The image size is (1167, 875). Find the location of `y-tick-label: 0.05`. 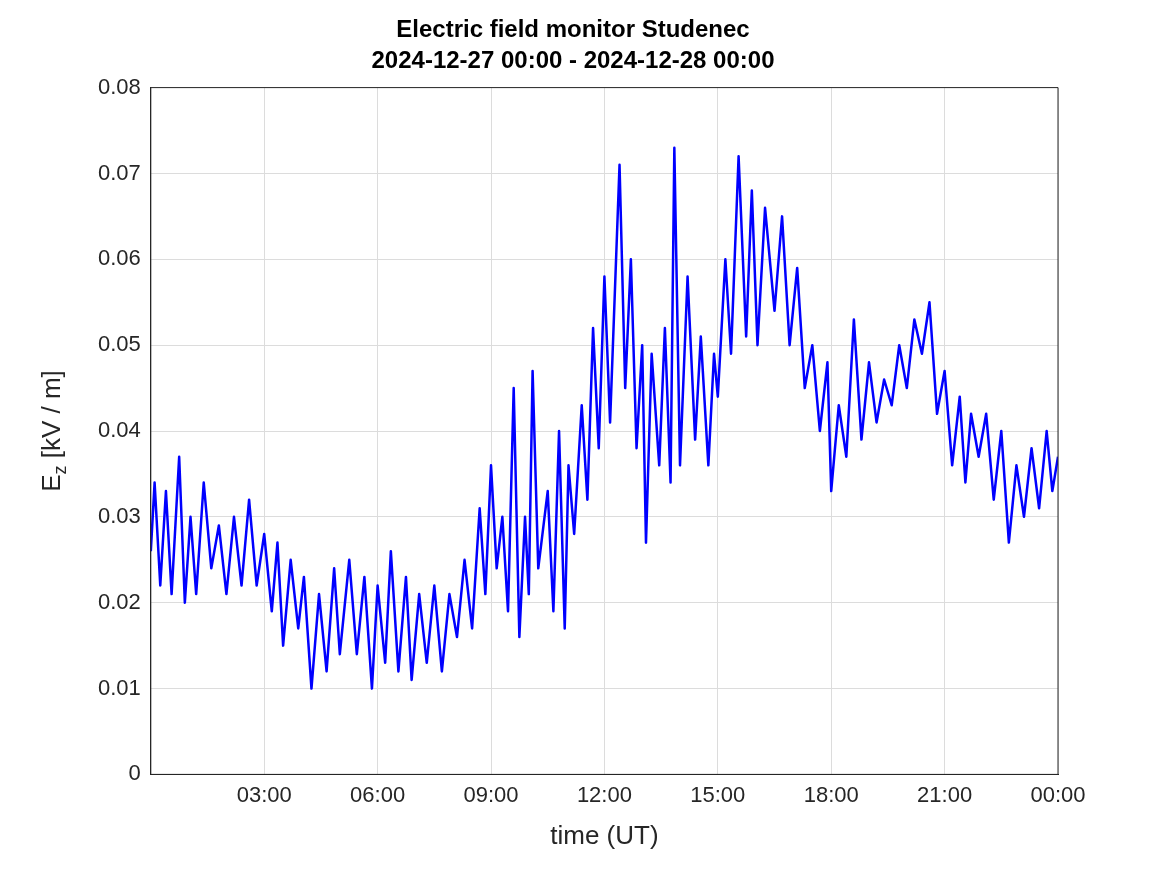

y-tick-label: 0.05 is located at coordinates (119, 344).